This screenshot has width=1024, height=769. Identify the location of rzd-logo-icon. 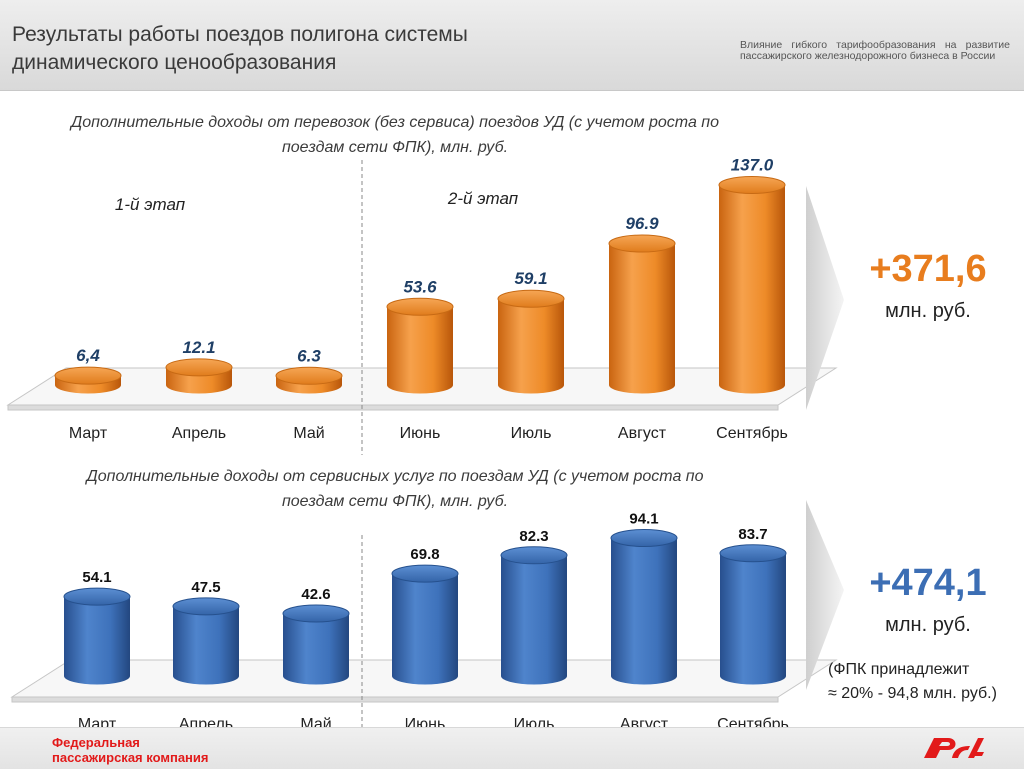
(954, 748).